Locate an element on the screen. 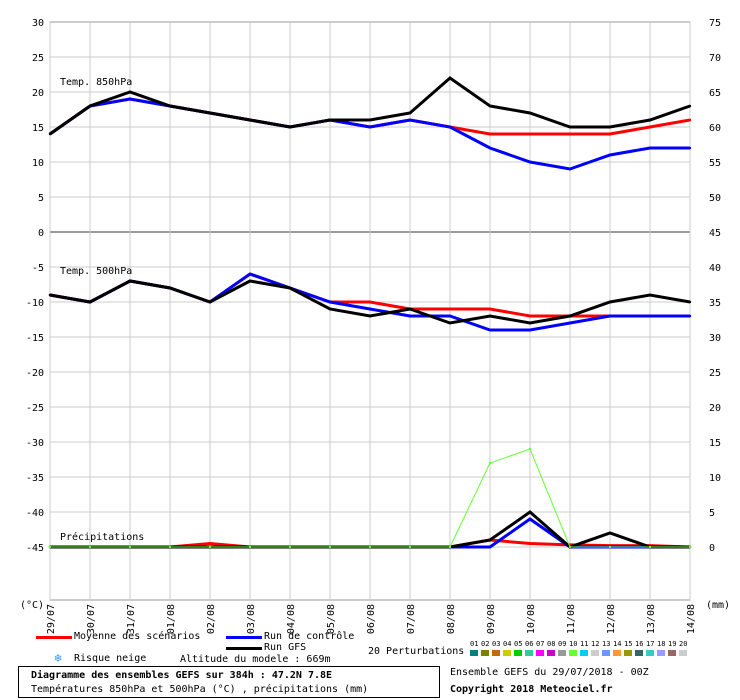 This screenshot has width=740, height=700. perturbation-number: 10 is located at coordinates (573, 644).